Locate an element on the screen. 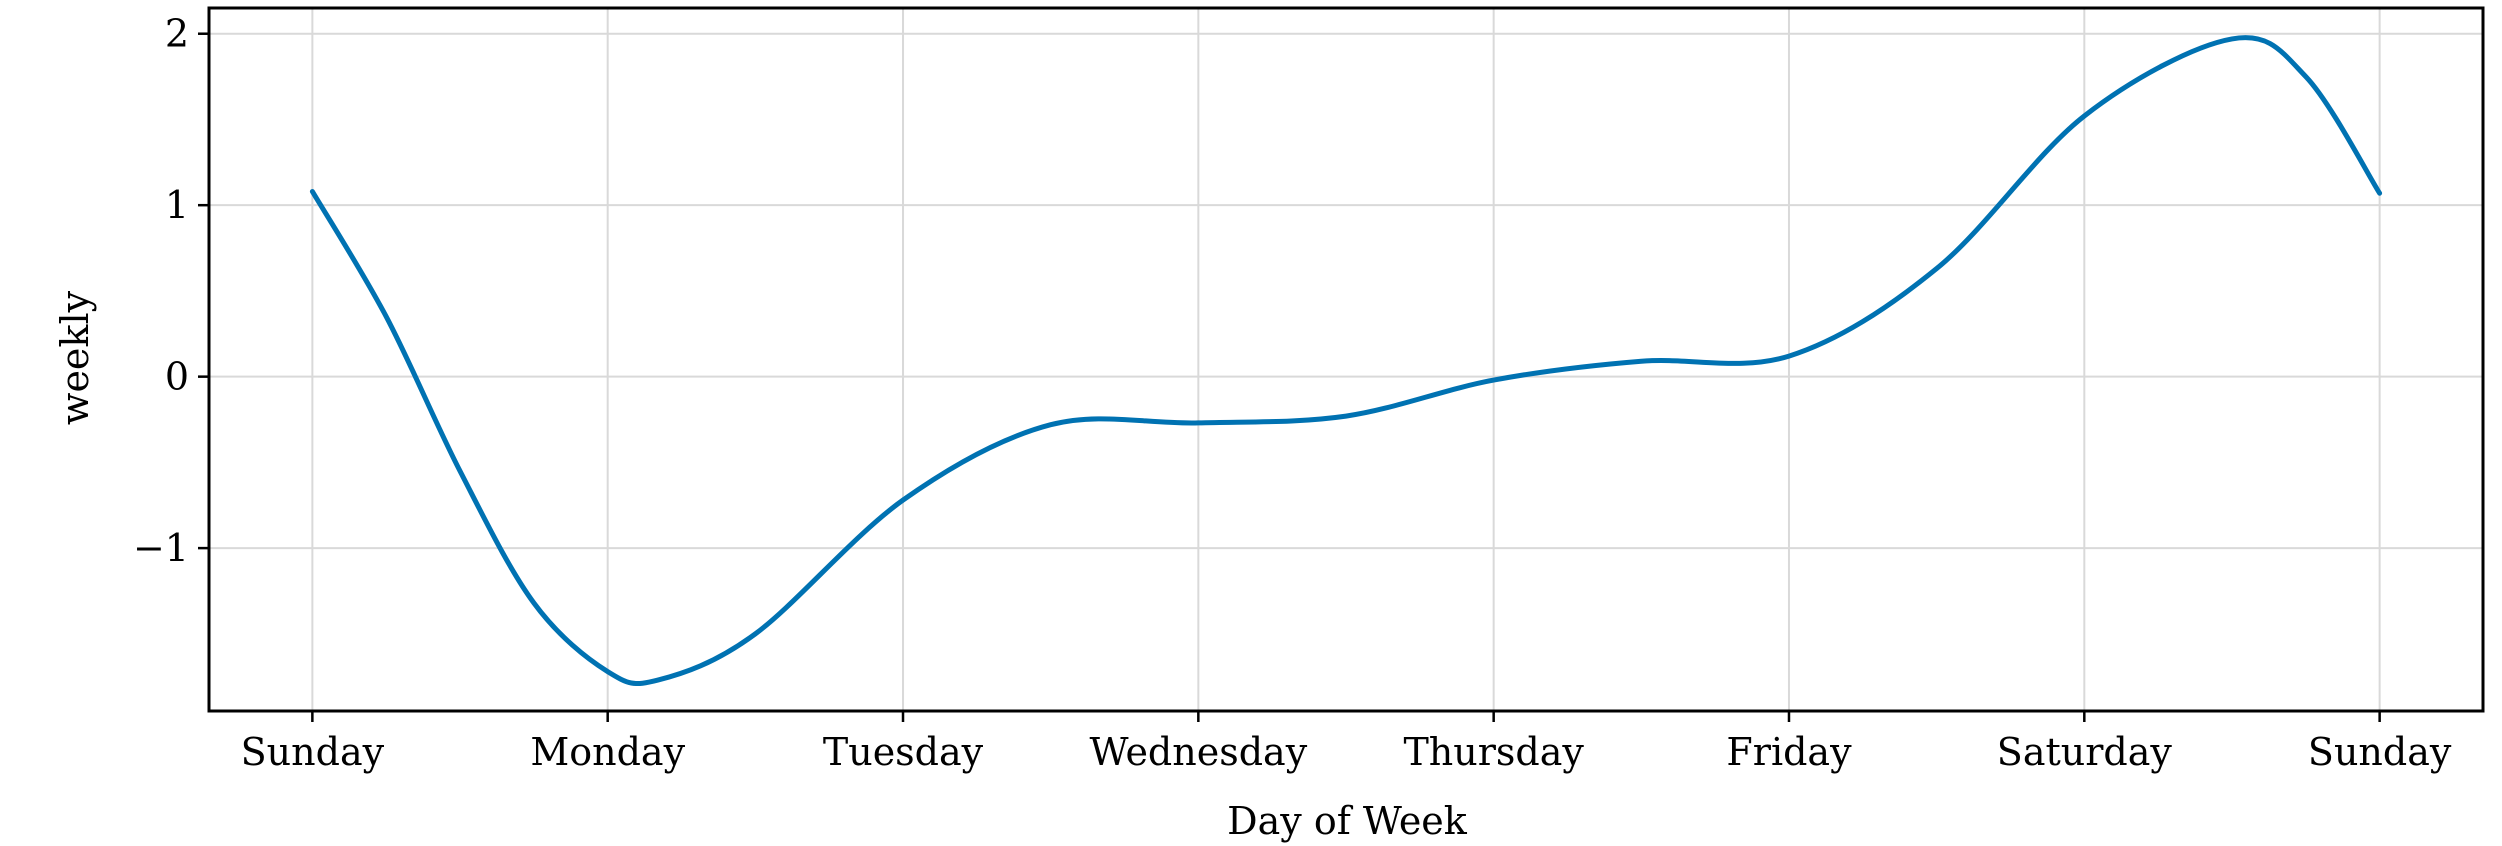 The height and width of the screenshot is (846, 2502). x-axis-label: Day of Week is located at coordinates (1347, 821).